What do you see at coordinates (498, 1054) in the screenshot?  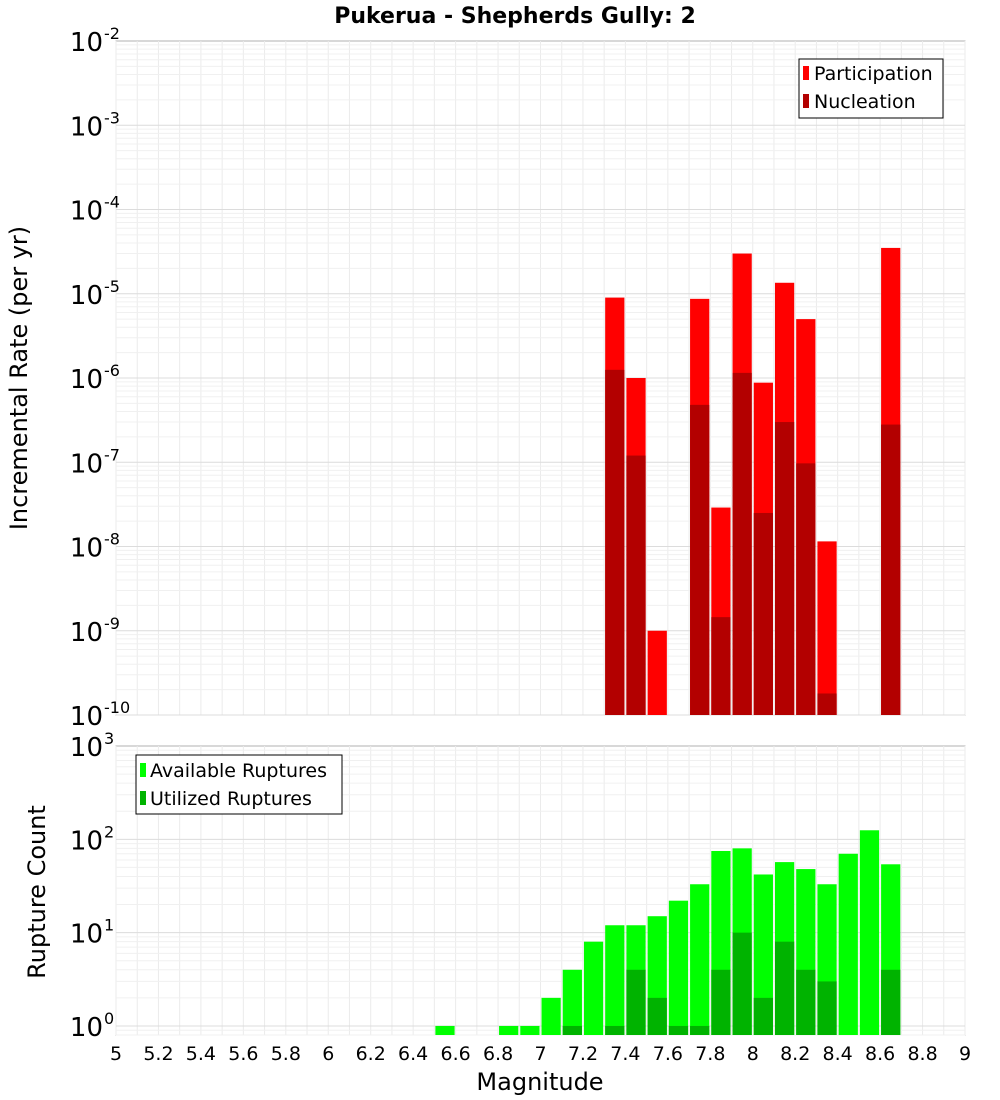 I see `x-tick-label: 6.8` at bounding box center [498, 1054].